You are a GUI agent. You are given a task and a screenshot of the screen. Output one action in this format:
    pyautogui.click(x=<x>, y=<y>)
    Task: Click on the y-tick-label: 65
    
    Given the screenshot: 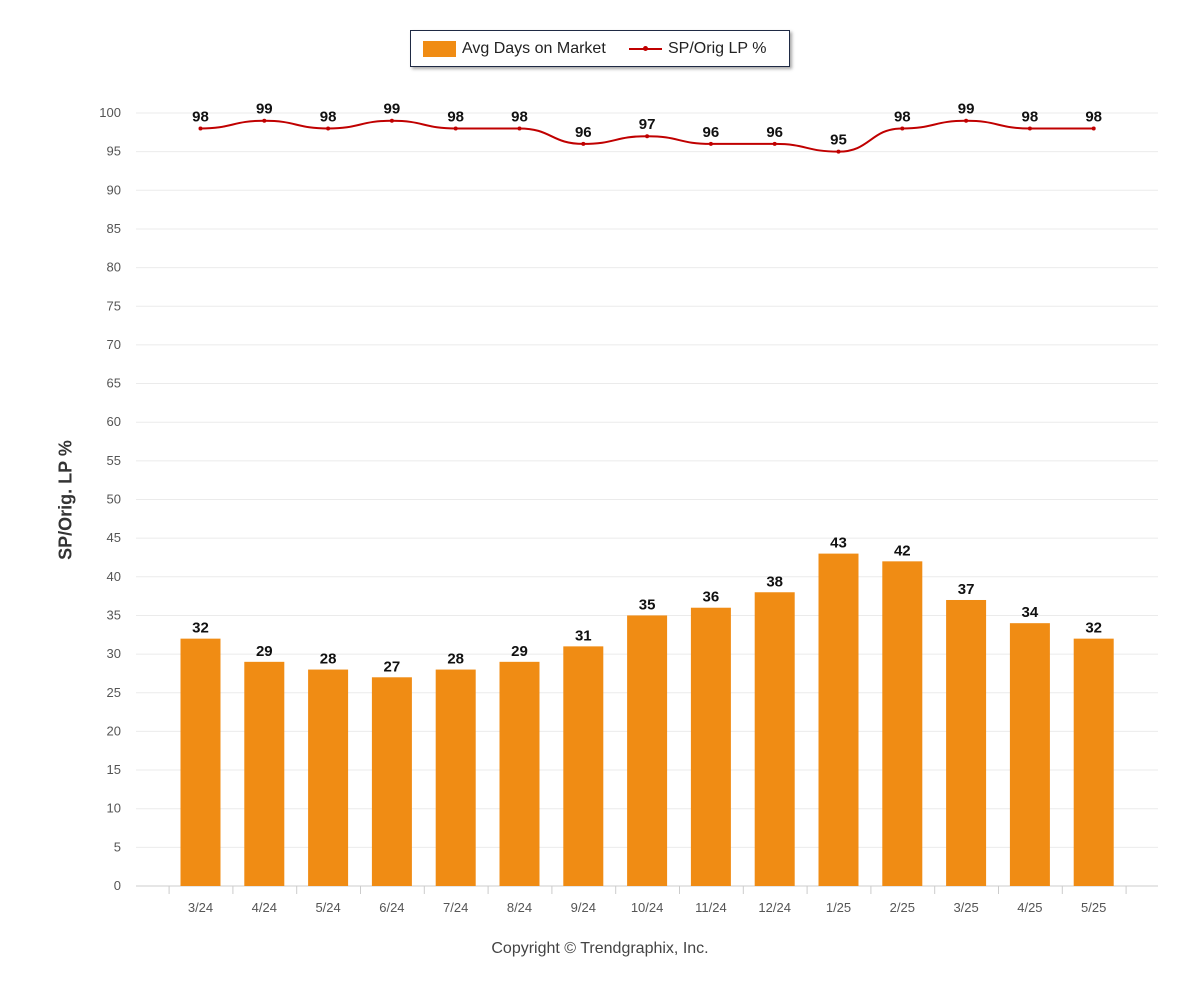 What is the action you would take?
    pyautogui.click(x=114, y=383)
    